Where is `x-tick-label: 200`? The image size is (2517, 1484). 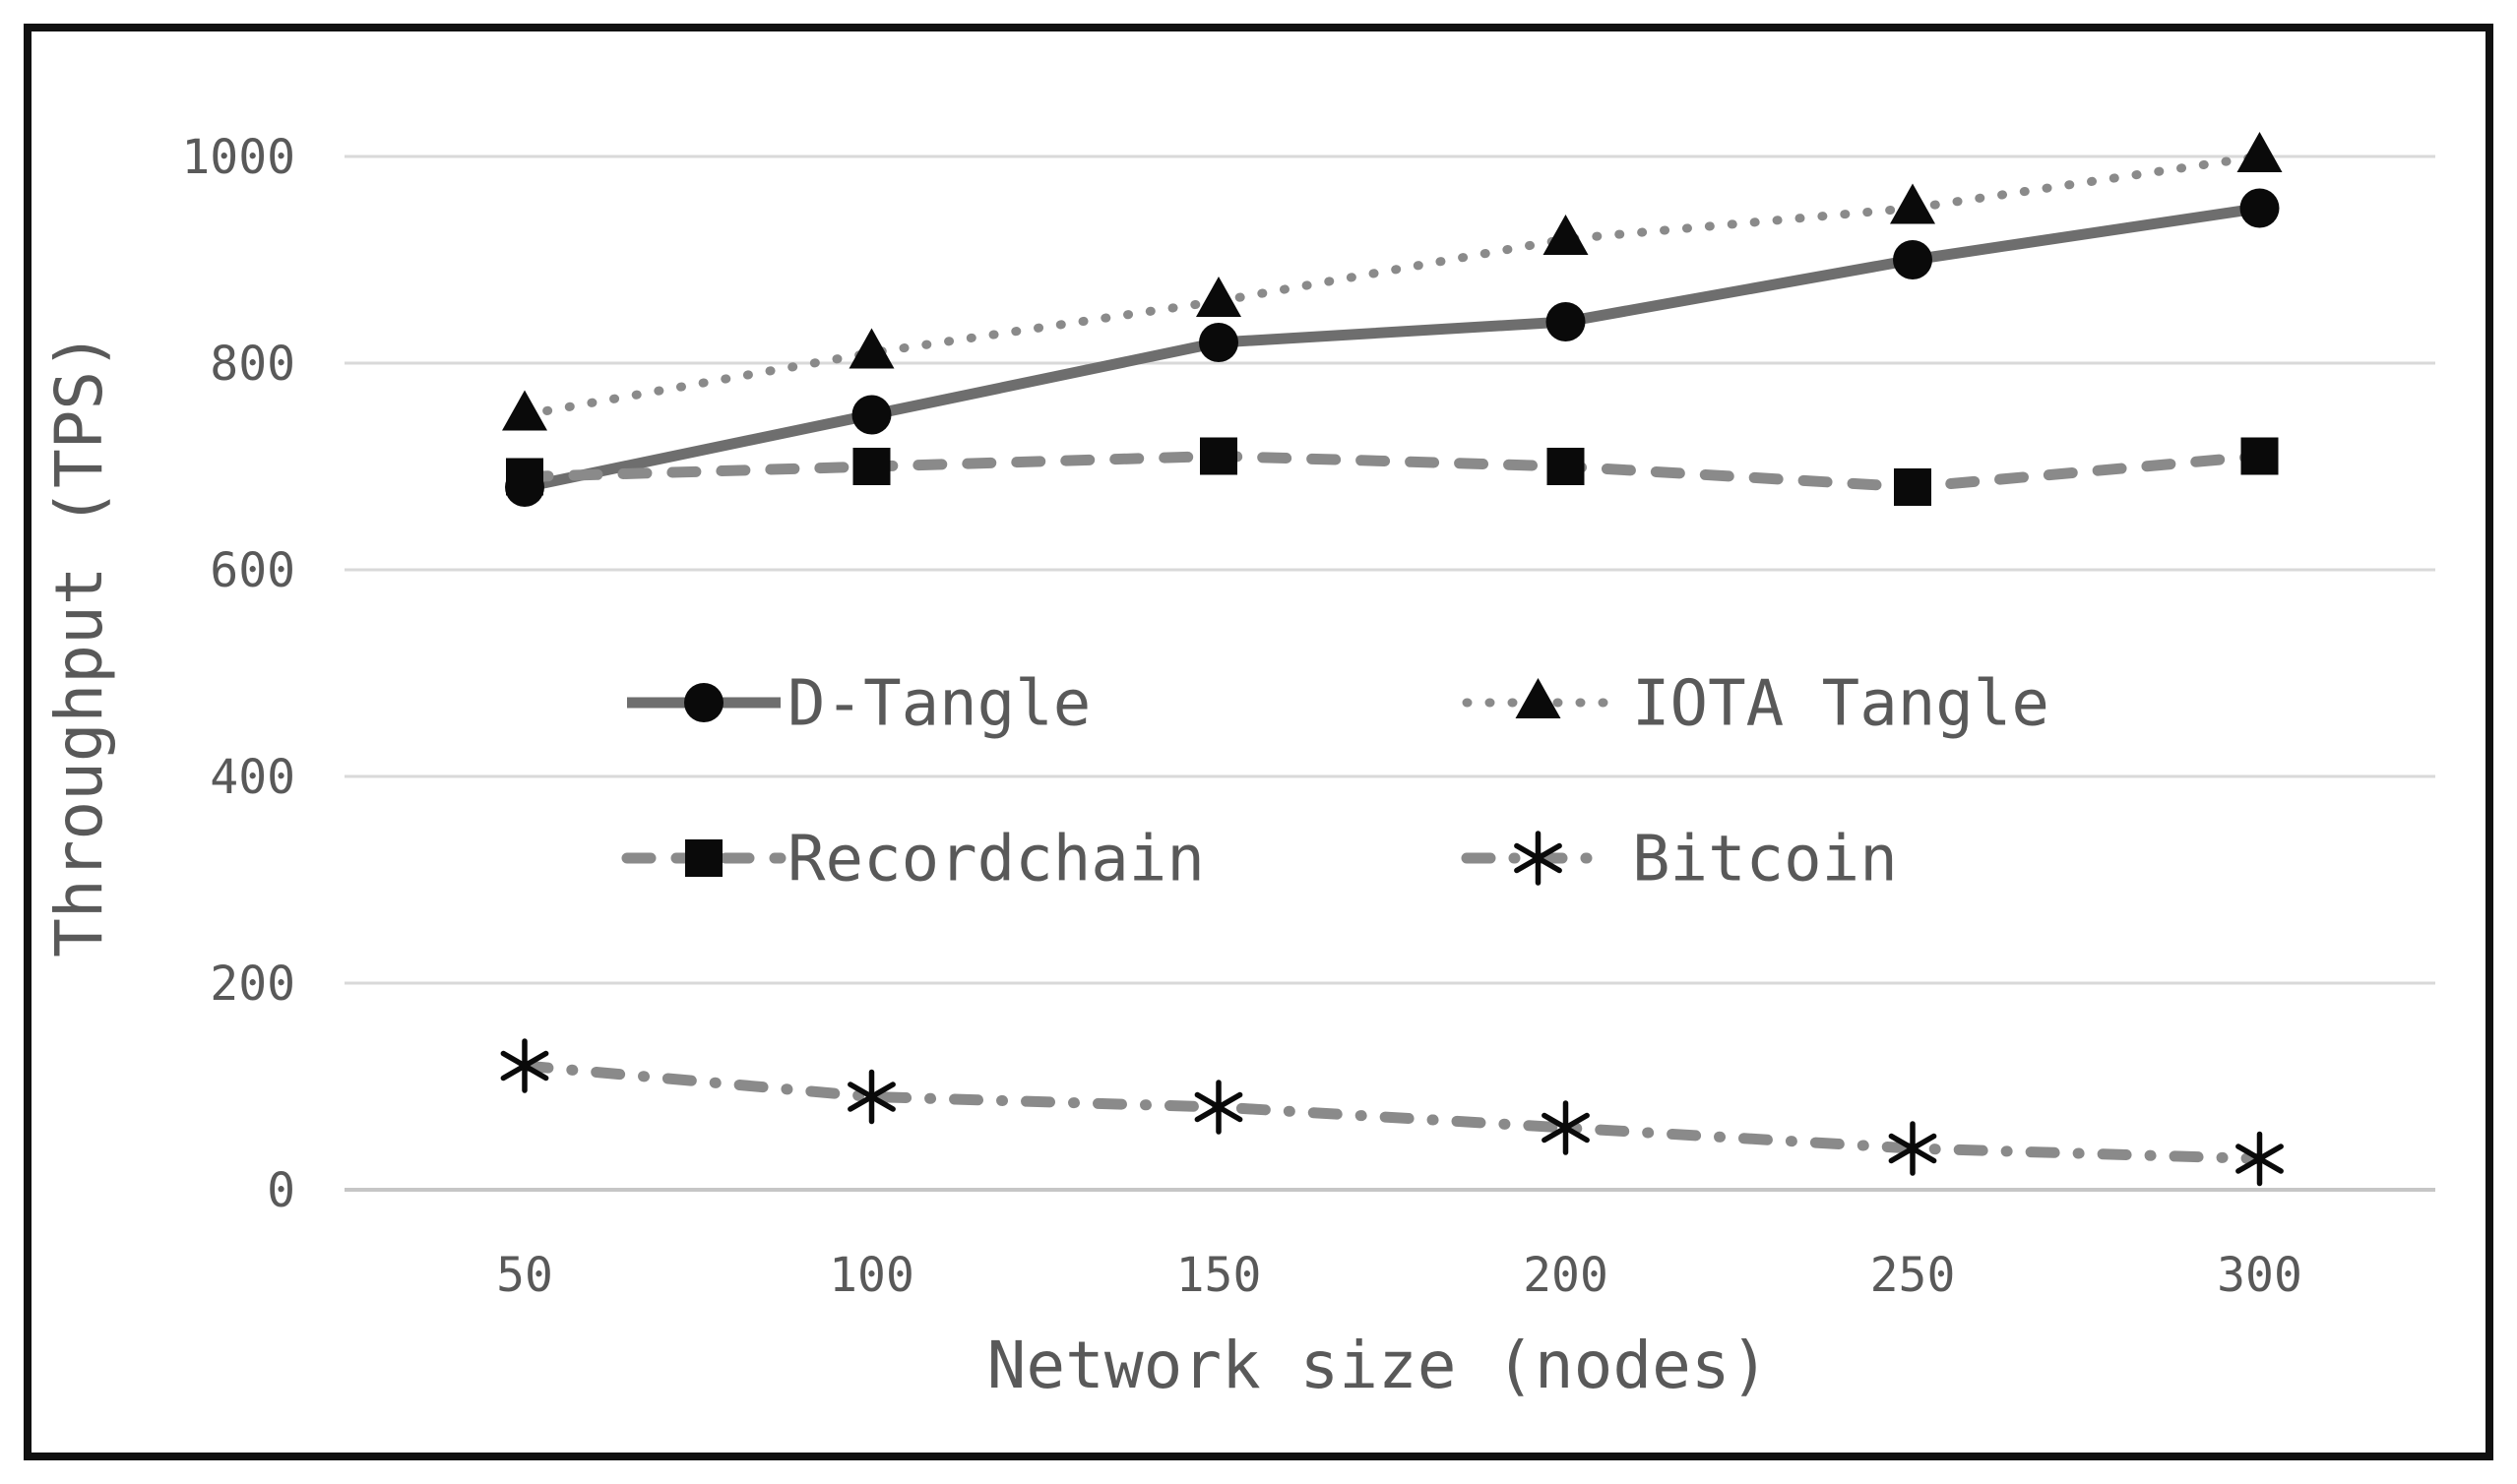 x-tick-label: 200 is located at coordinates (1565, 1275).